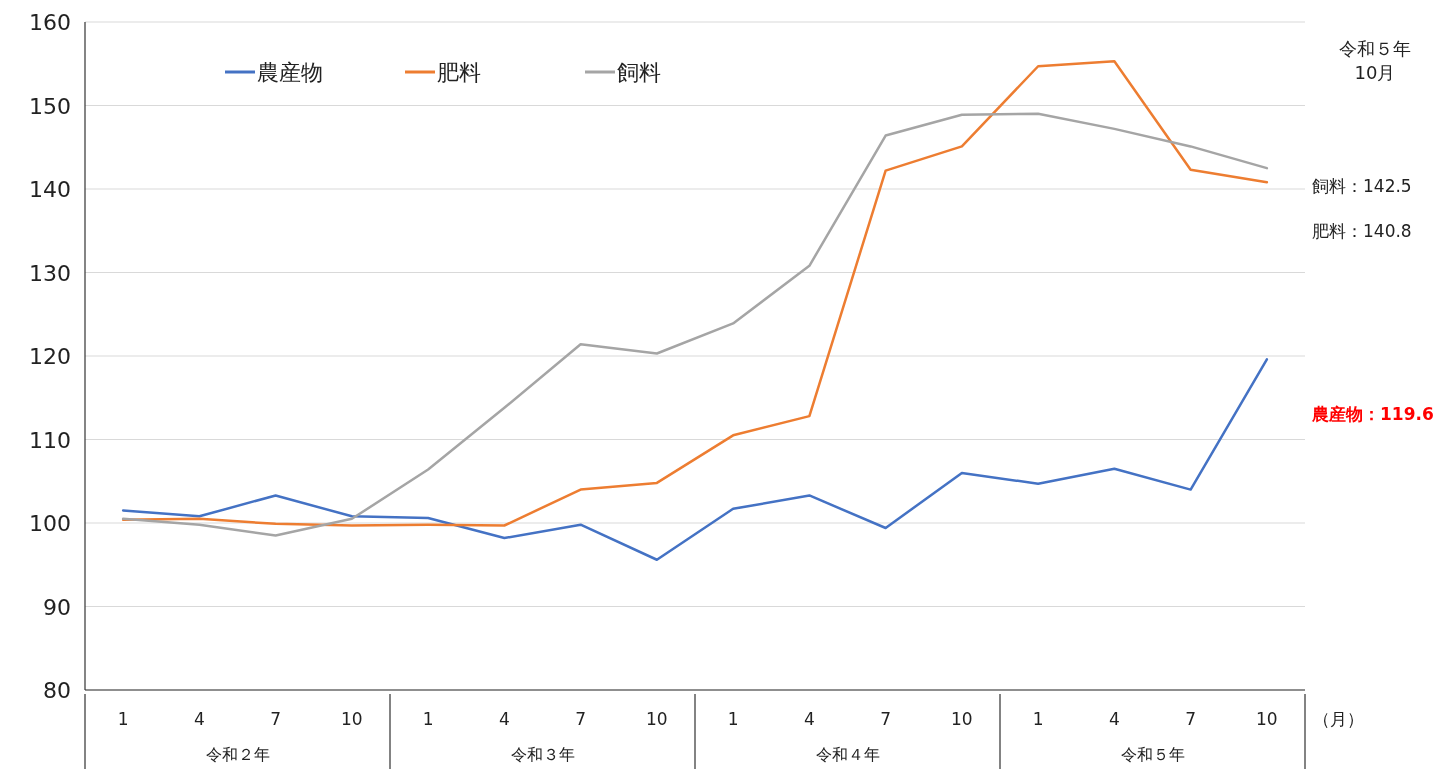 Image resolution: width=1453 pixels, height=769 pixels. Describe the element at coordinates (57, 607) in the screenshot. I see `y-tick-label: 90` at that location.